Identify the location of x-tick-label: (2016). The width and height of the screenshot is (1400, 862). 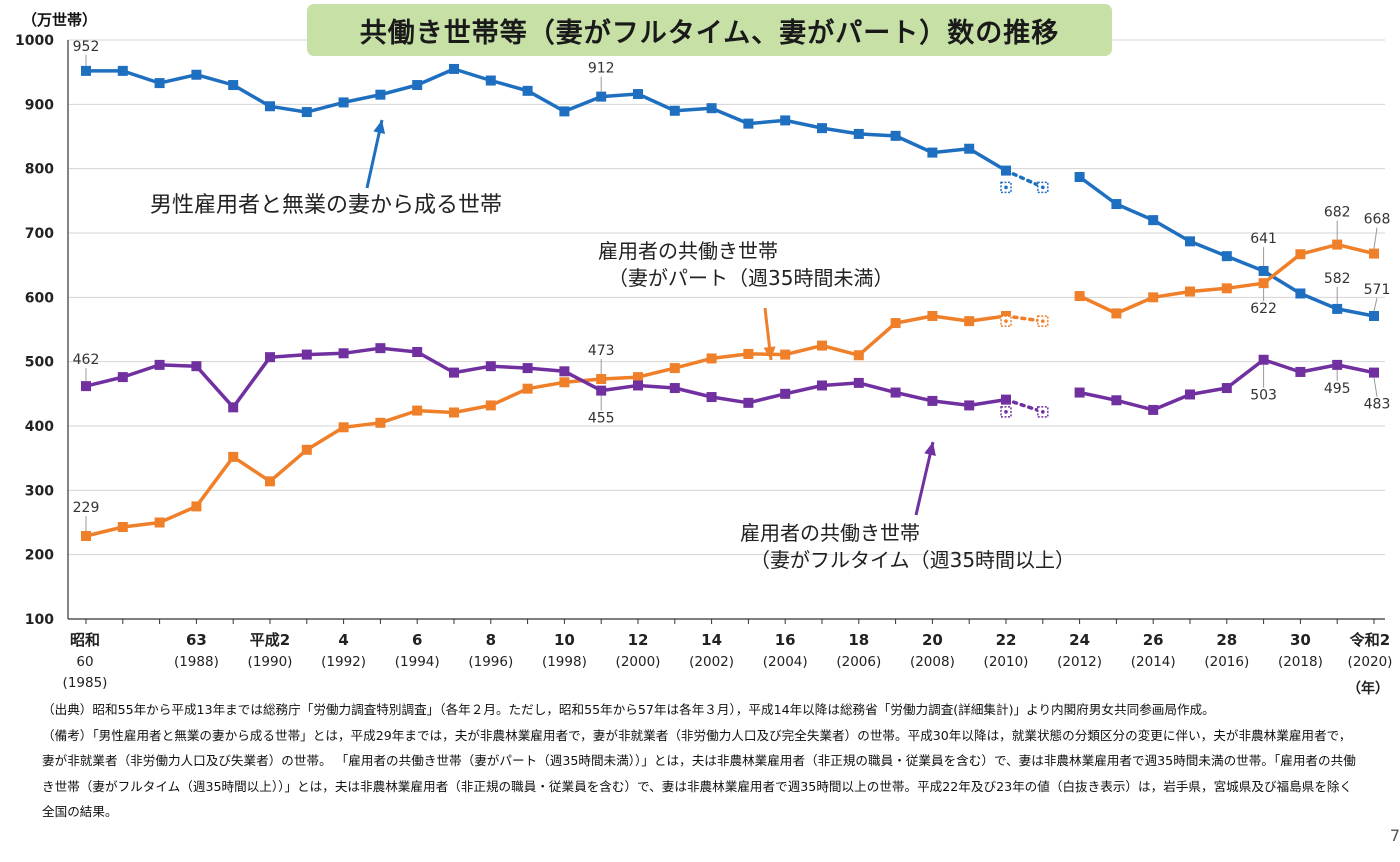
(1226, 662).